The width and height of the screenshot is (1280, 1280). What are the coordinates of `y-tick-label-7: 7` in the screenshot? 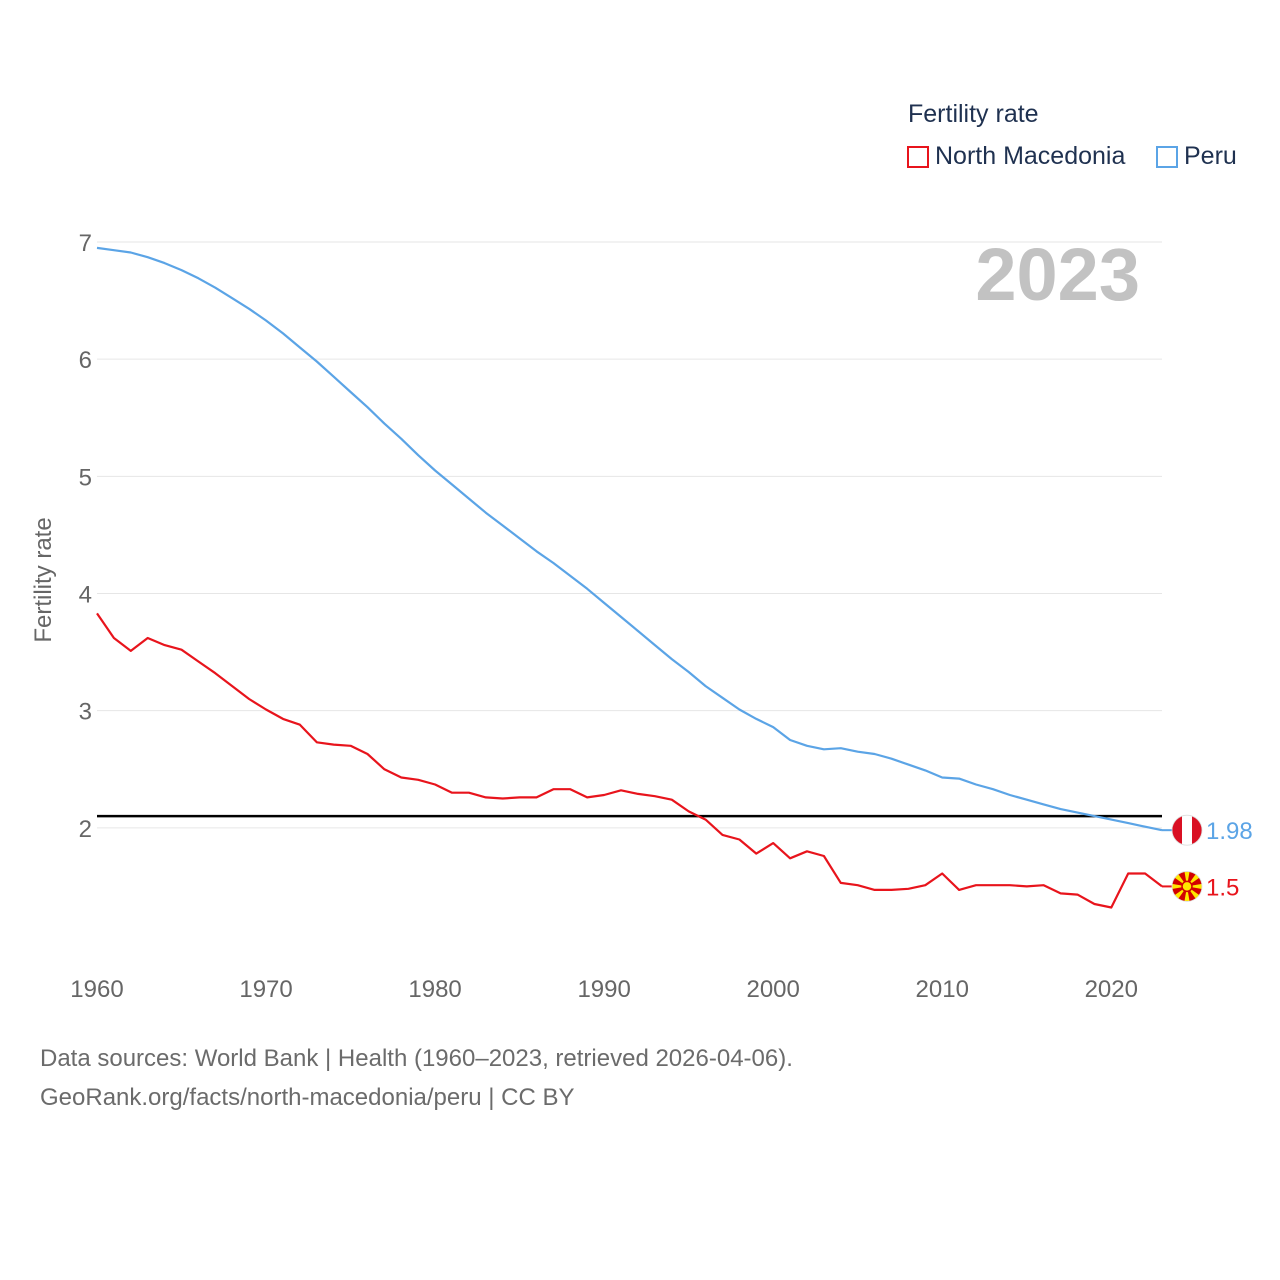 It's located at (85, 243).